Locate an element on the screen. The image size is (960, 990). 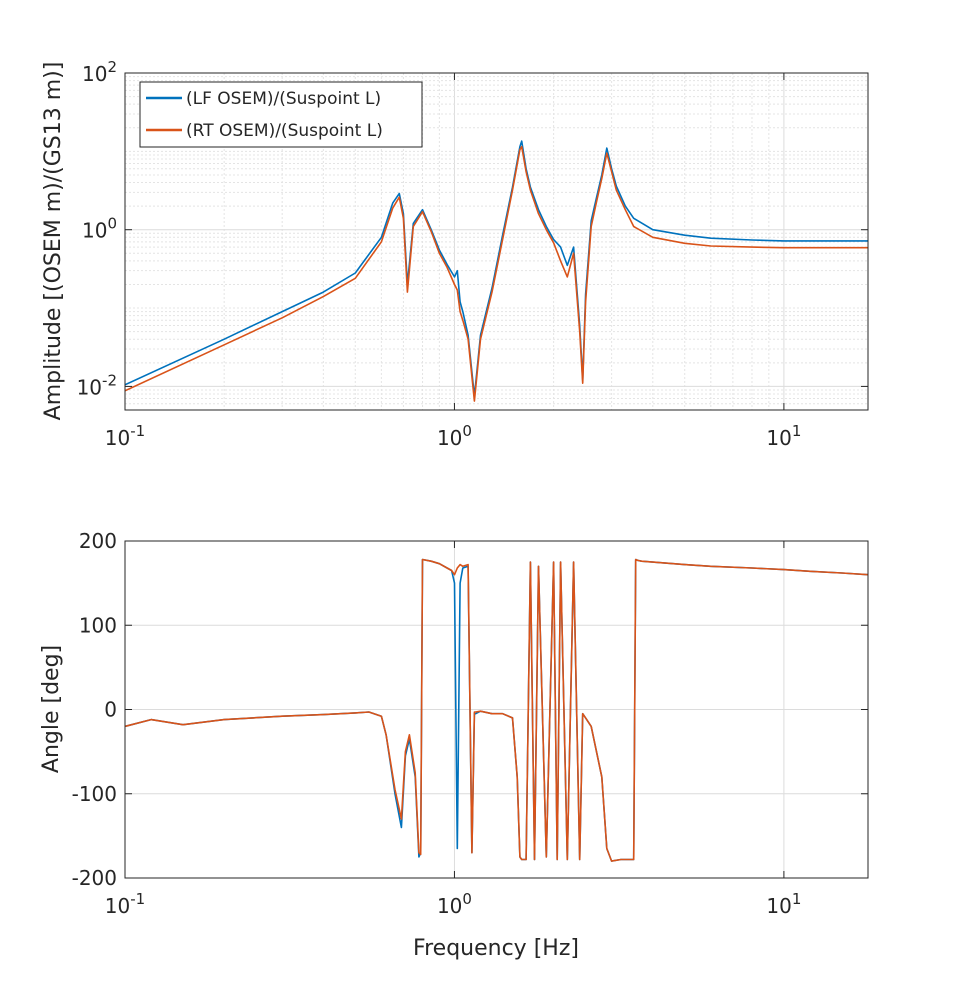
y-tick-label: 10⁻² is located at coordinates (97, 385).